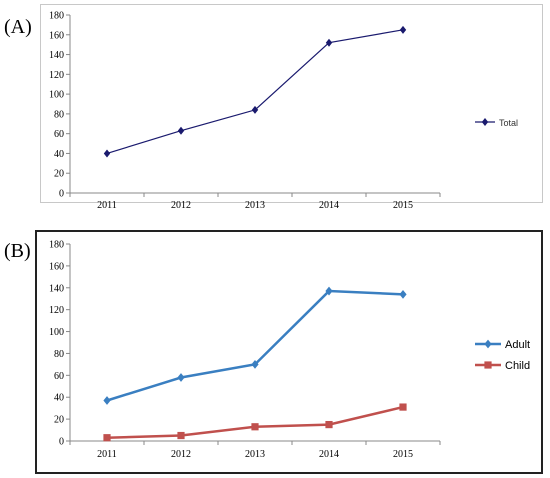 This screenshot has width=550, height=478. What do you see at coordinates (403, 454) in the screenshot?
I see `chart-b-x-tick-label: 2015` at bounding box center [403, 454].